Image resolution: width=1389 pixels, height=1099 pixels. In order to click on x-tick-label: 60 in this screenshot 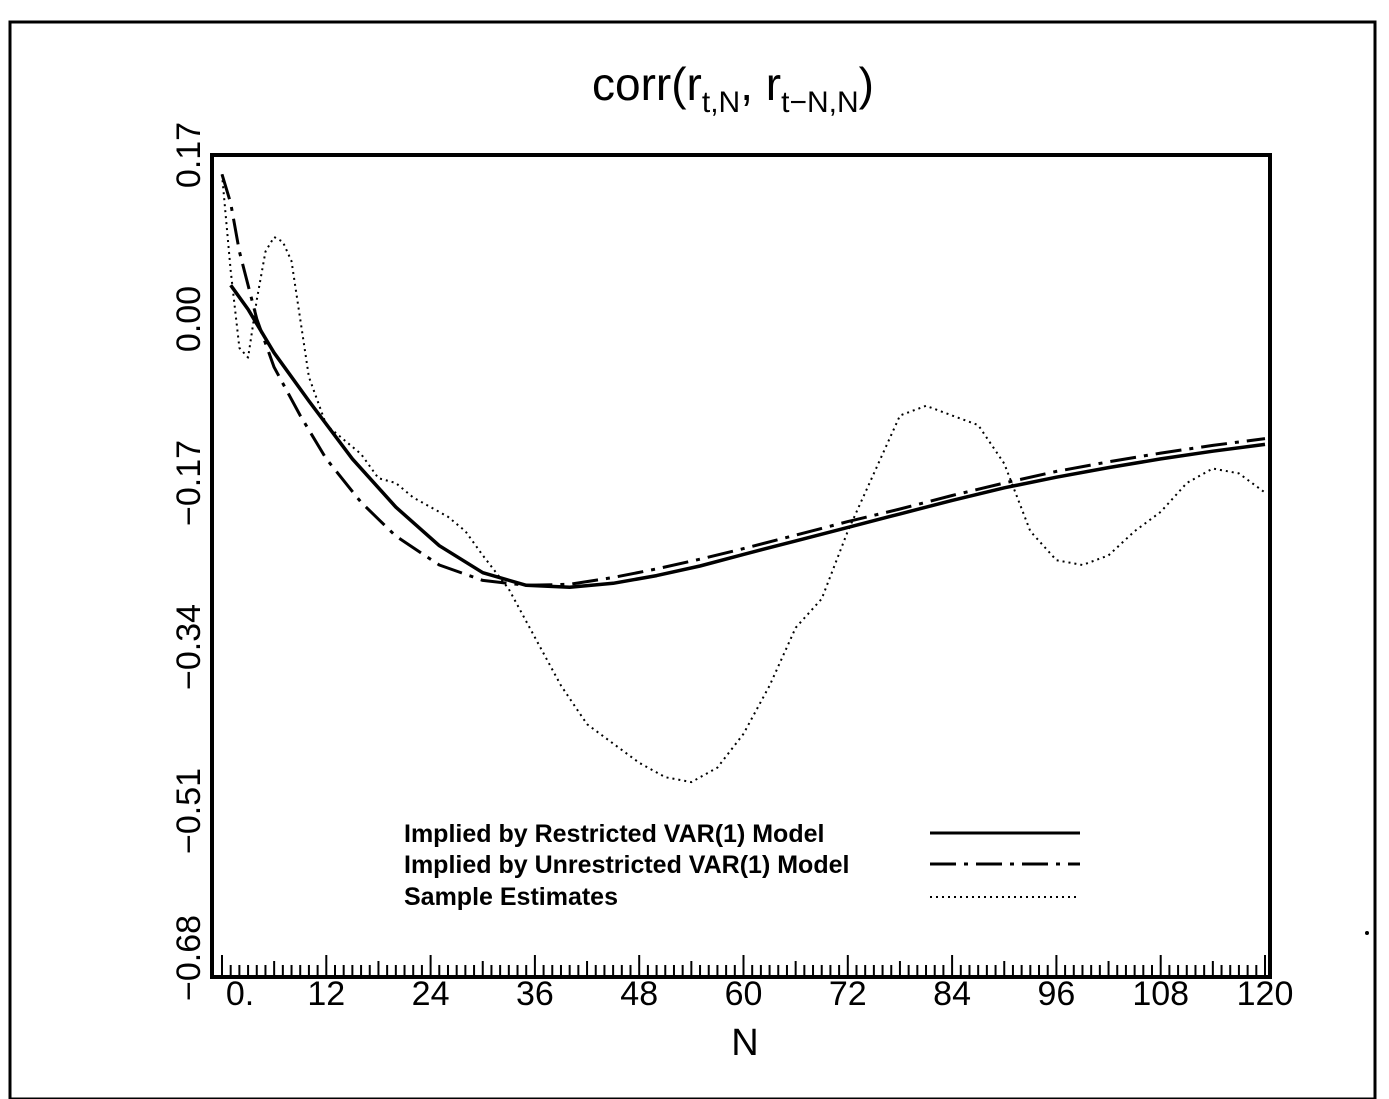, I will do `click(744, 994)`.